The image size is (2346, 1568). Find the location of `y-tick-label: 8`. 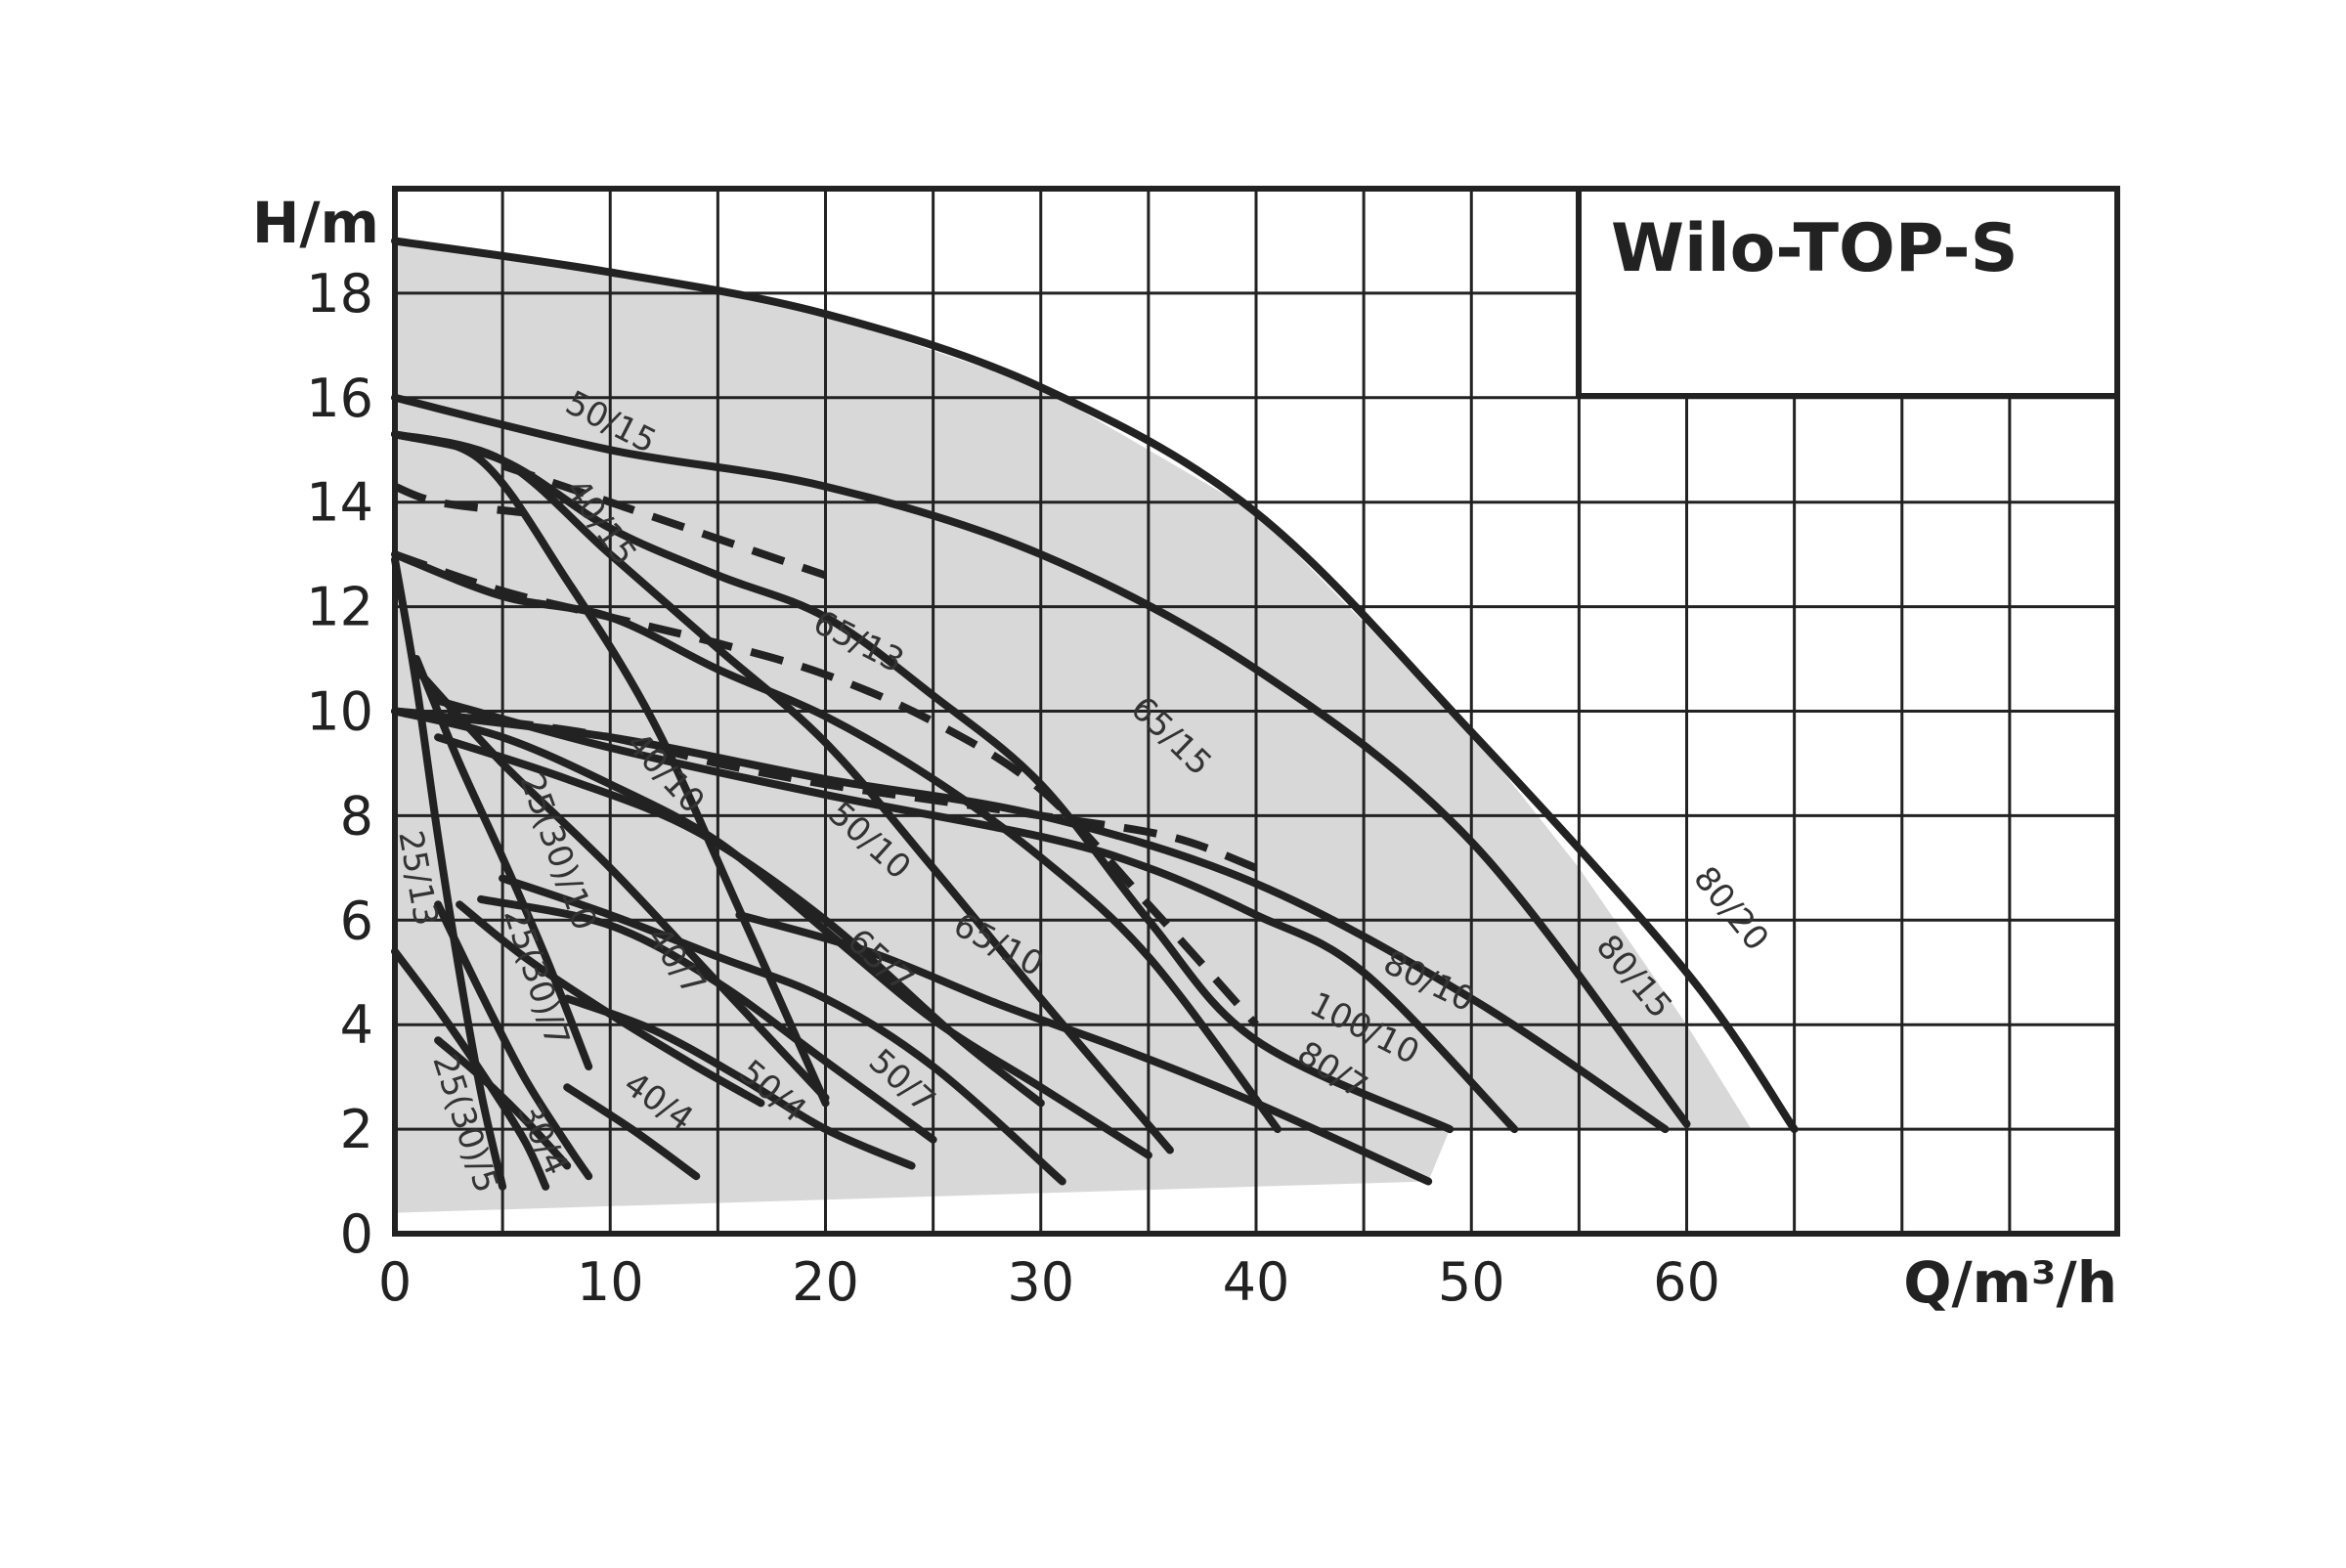

y-tick-label: 8 is located at coordinates (357, 816).